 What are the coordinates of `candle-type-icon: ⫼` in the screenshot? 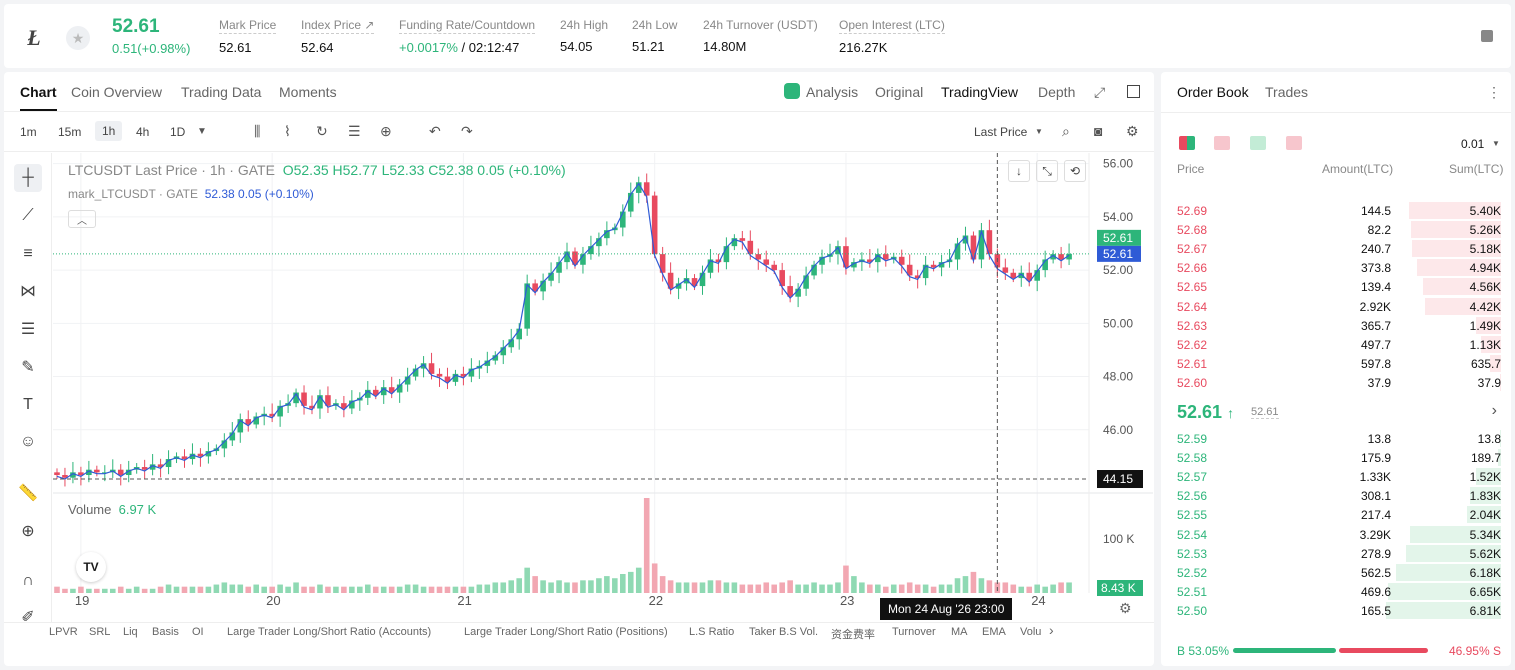 It's located at (257, 131).